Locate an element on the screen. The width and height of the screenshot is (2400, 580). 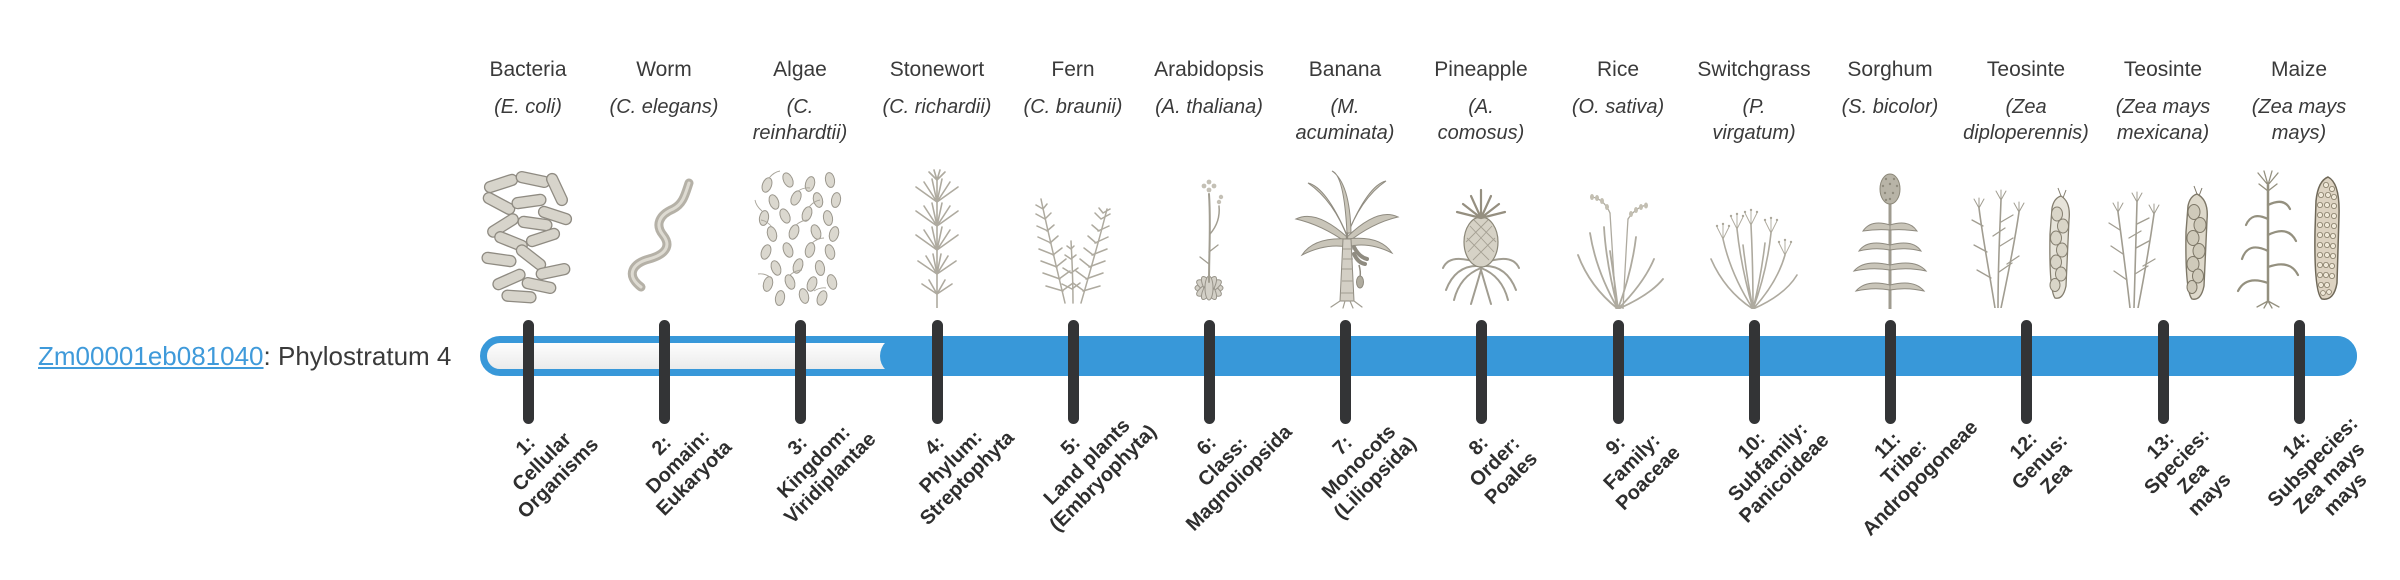
organism-column: Pineapple (A. comosus) 8: Order: Poales is located at coordinates (1481, 290).